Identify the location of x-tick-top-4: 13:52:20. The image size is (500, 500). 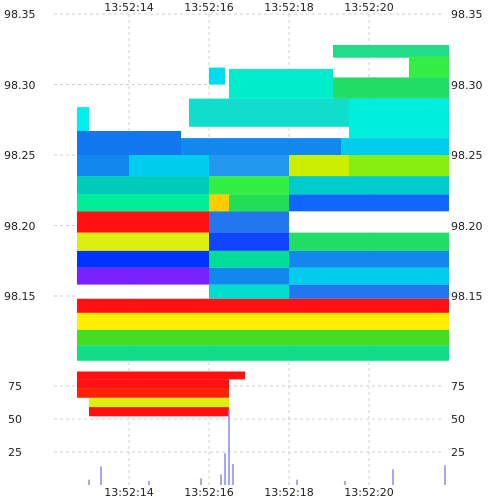
(368, 7).